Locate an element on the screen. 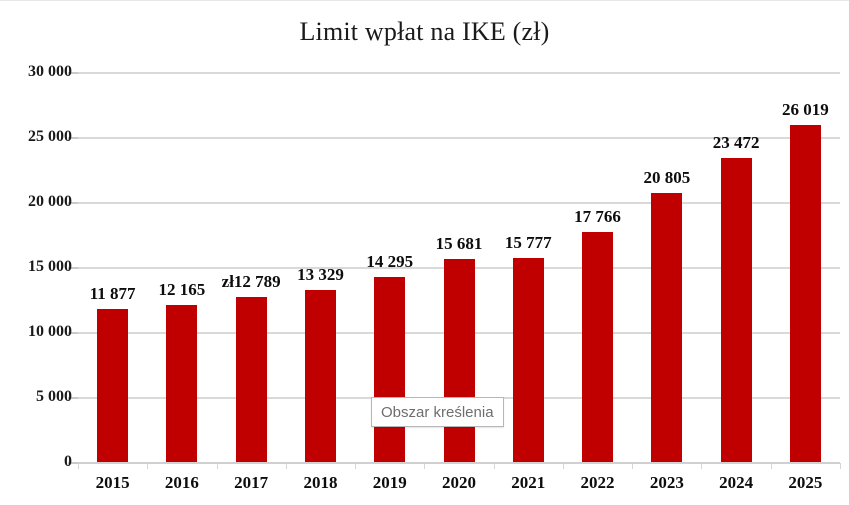  bar-data-label: 12 165 is located at coordinates (182, 289).